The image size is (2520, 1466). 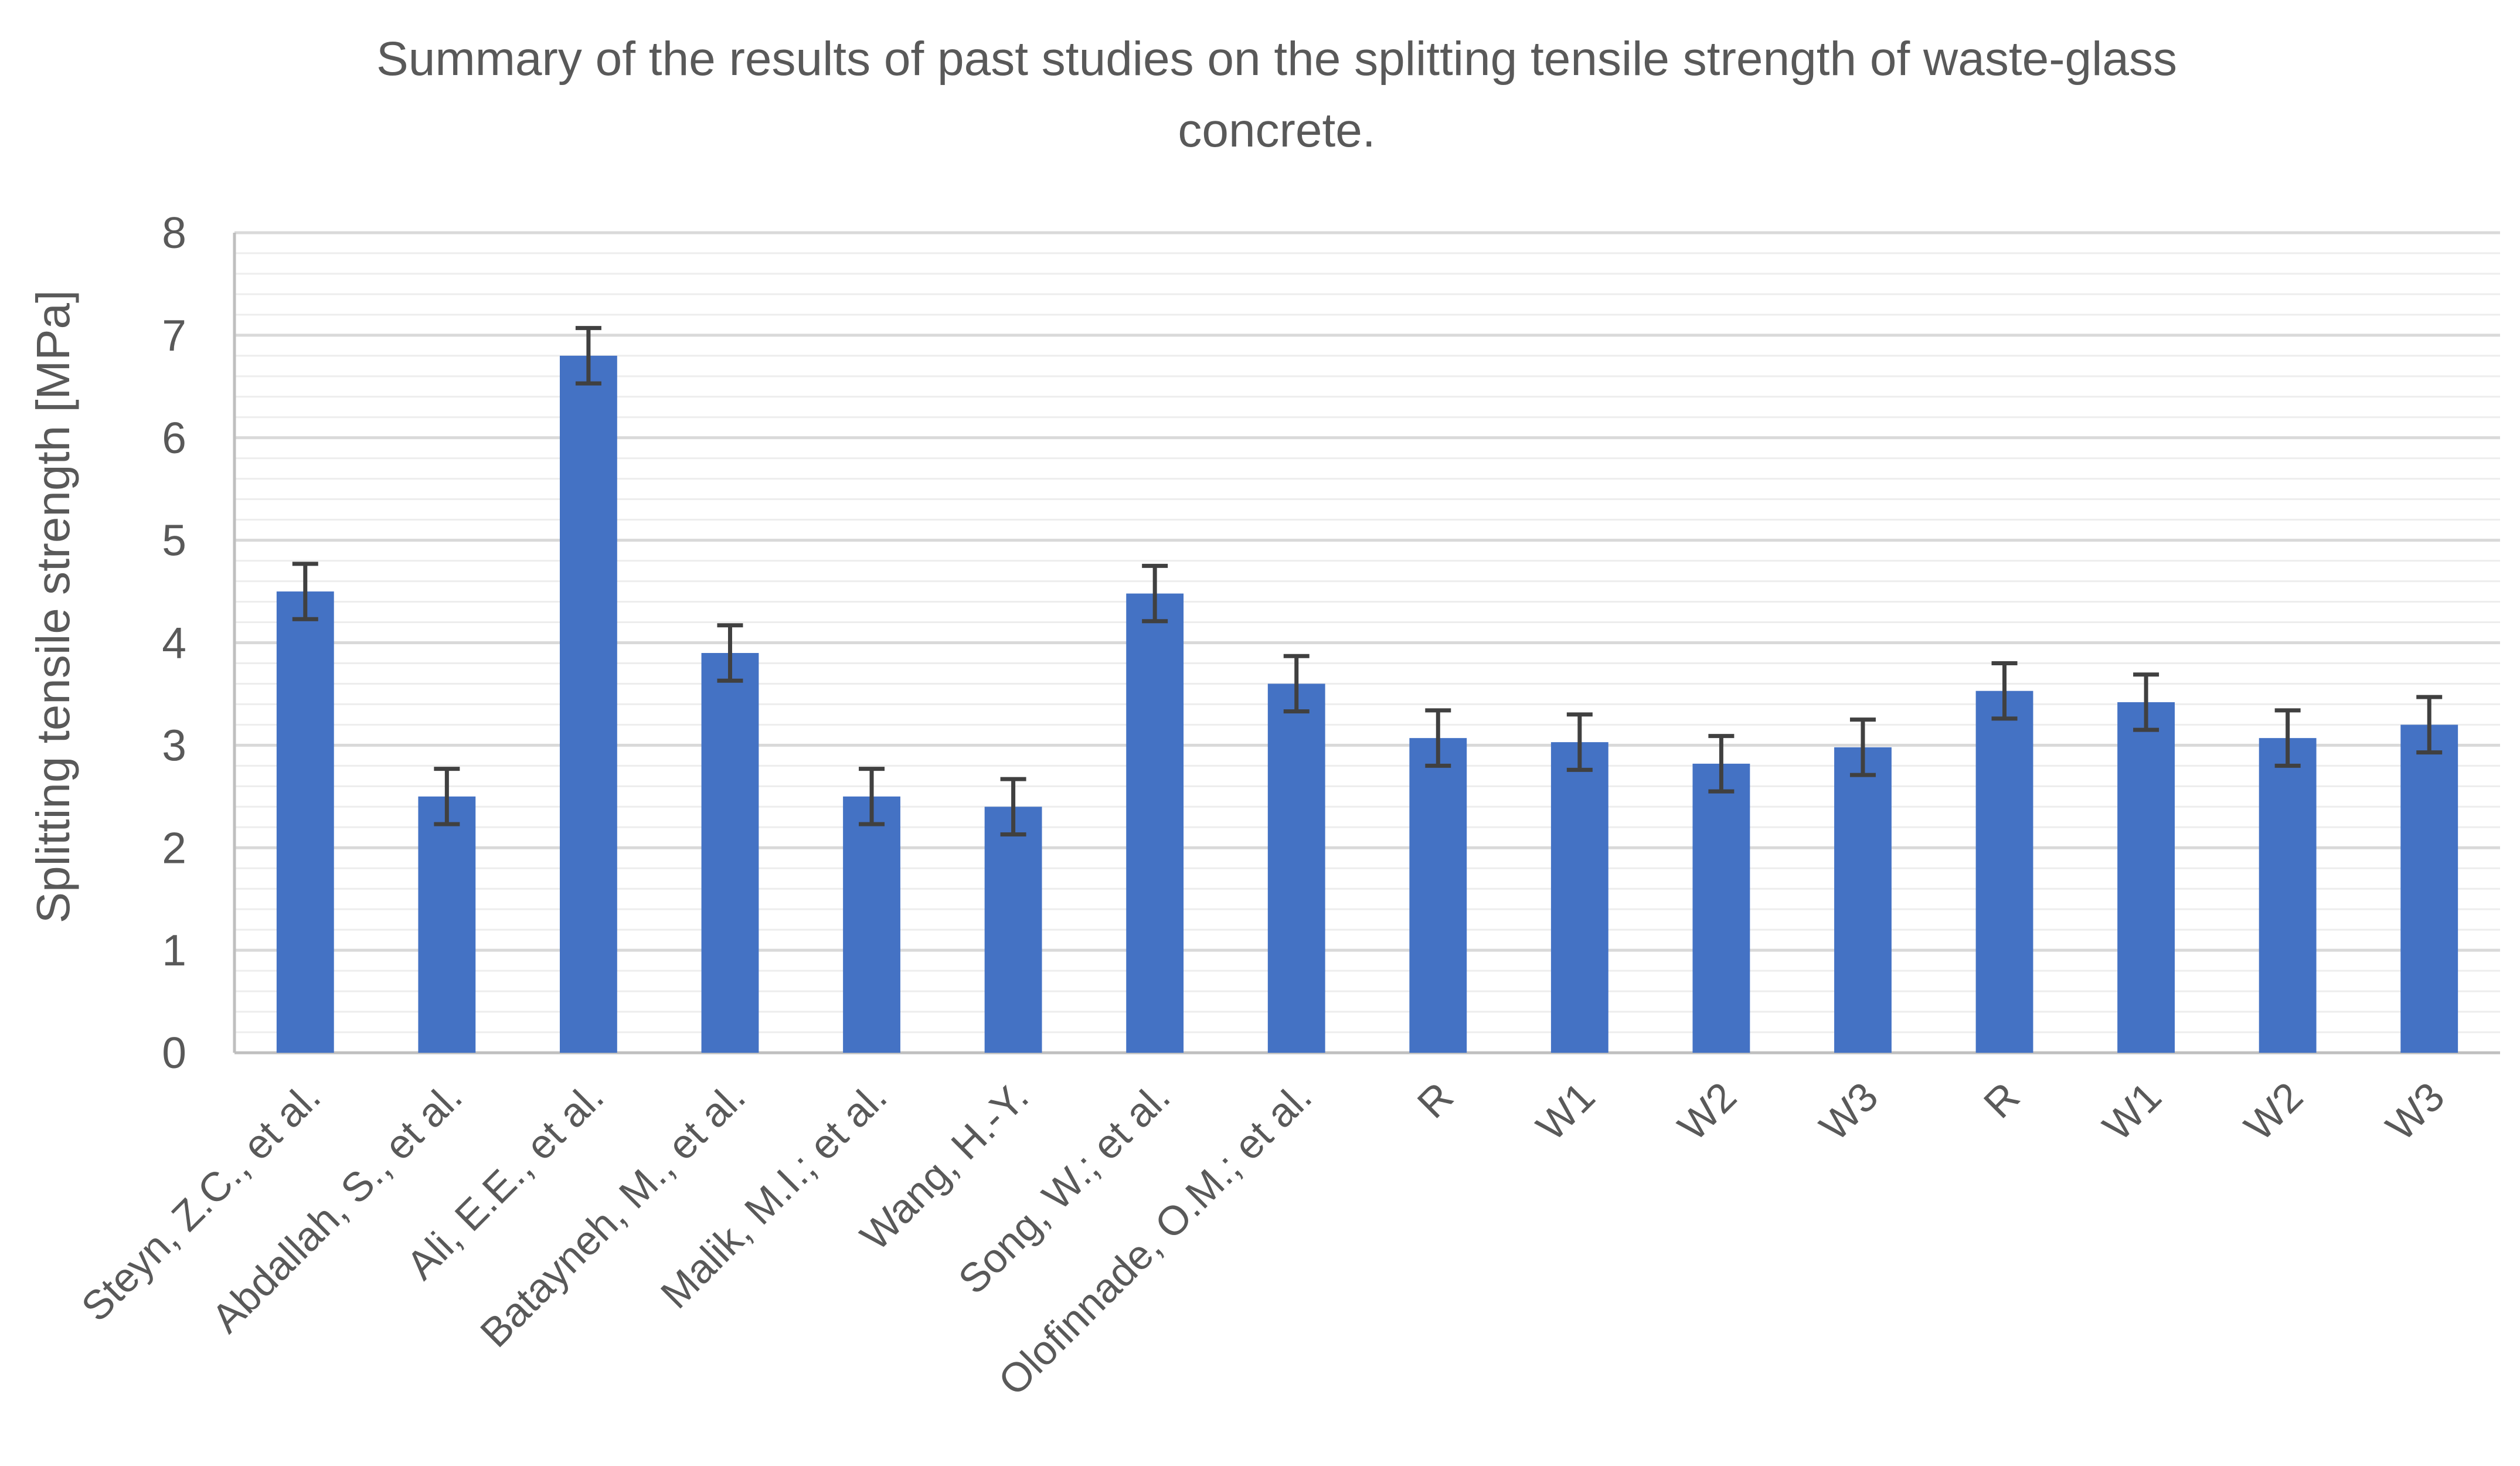 I want to click on y-tick-label: 6, so click(x=174, y=437).